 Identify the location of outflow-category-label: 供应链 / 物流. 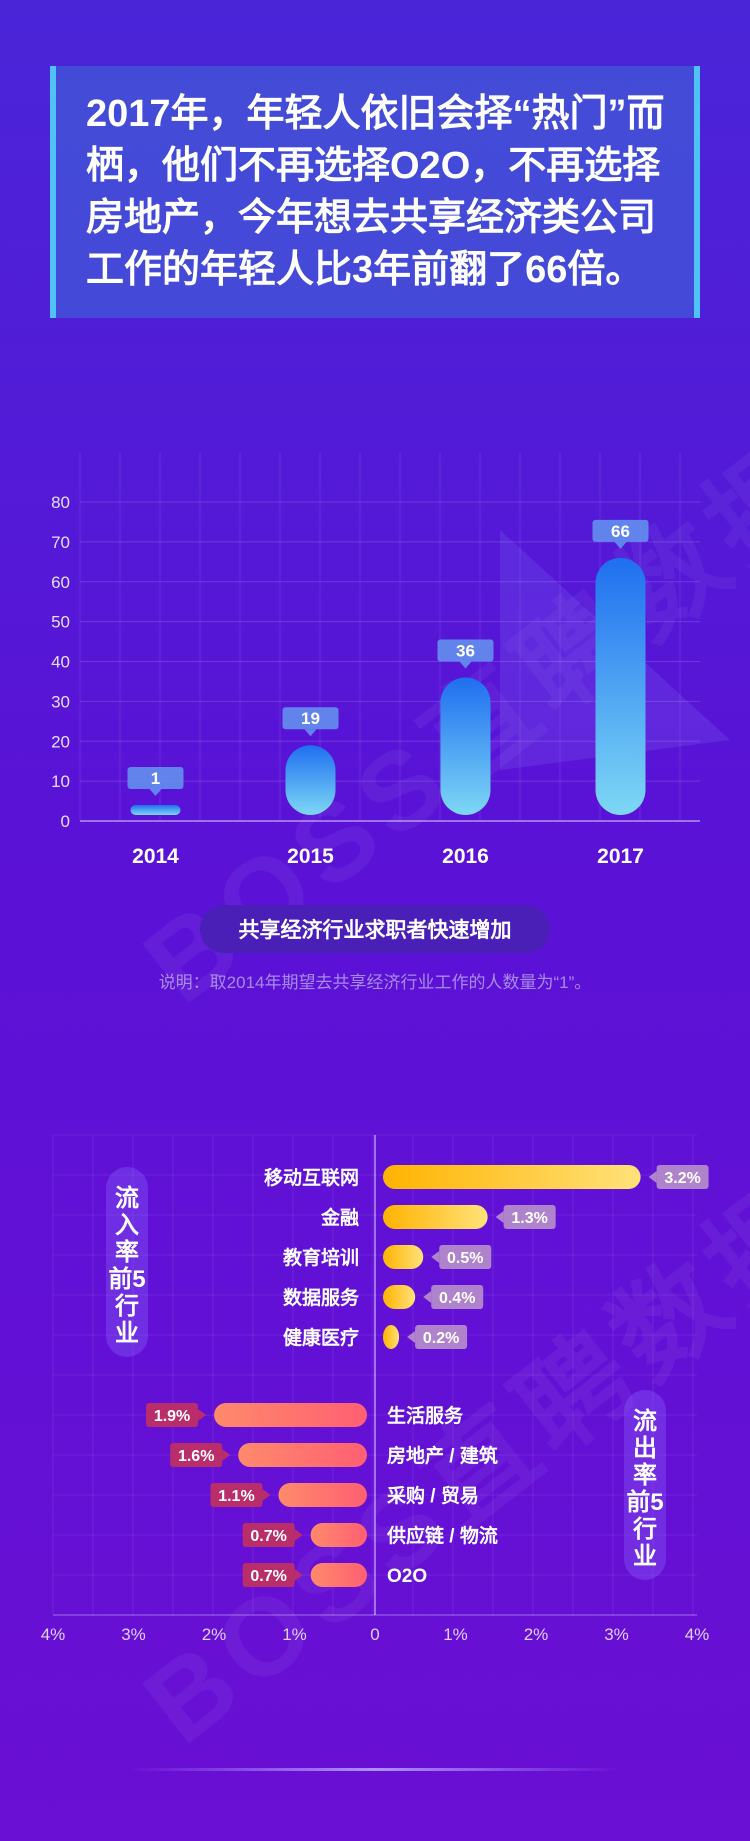
(442, 1535).